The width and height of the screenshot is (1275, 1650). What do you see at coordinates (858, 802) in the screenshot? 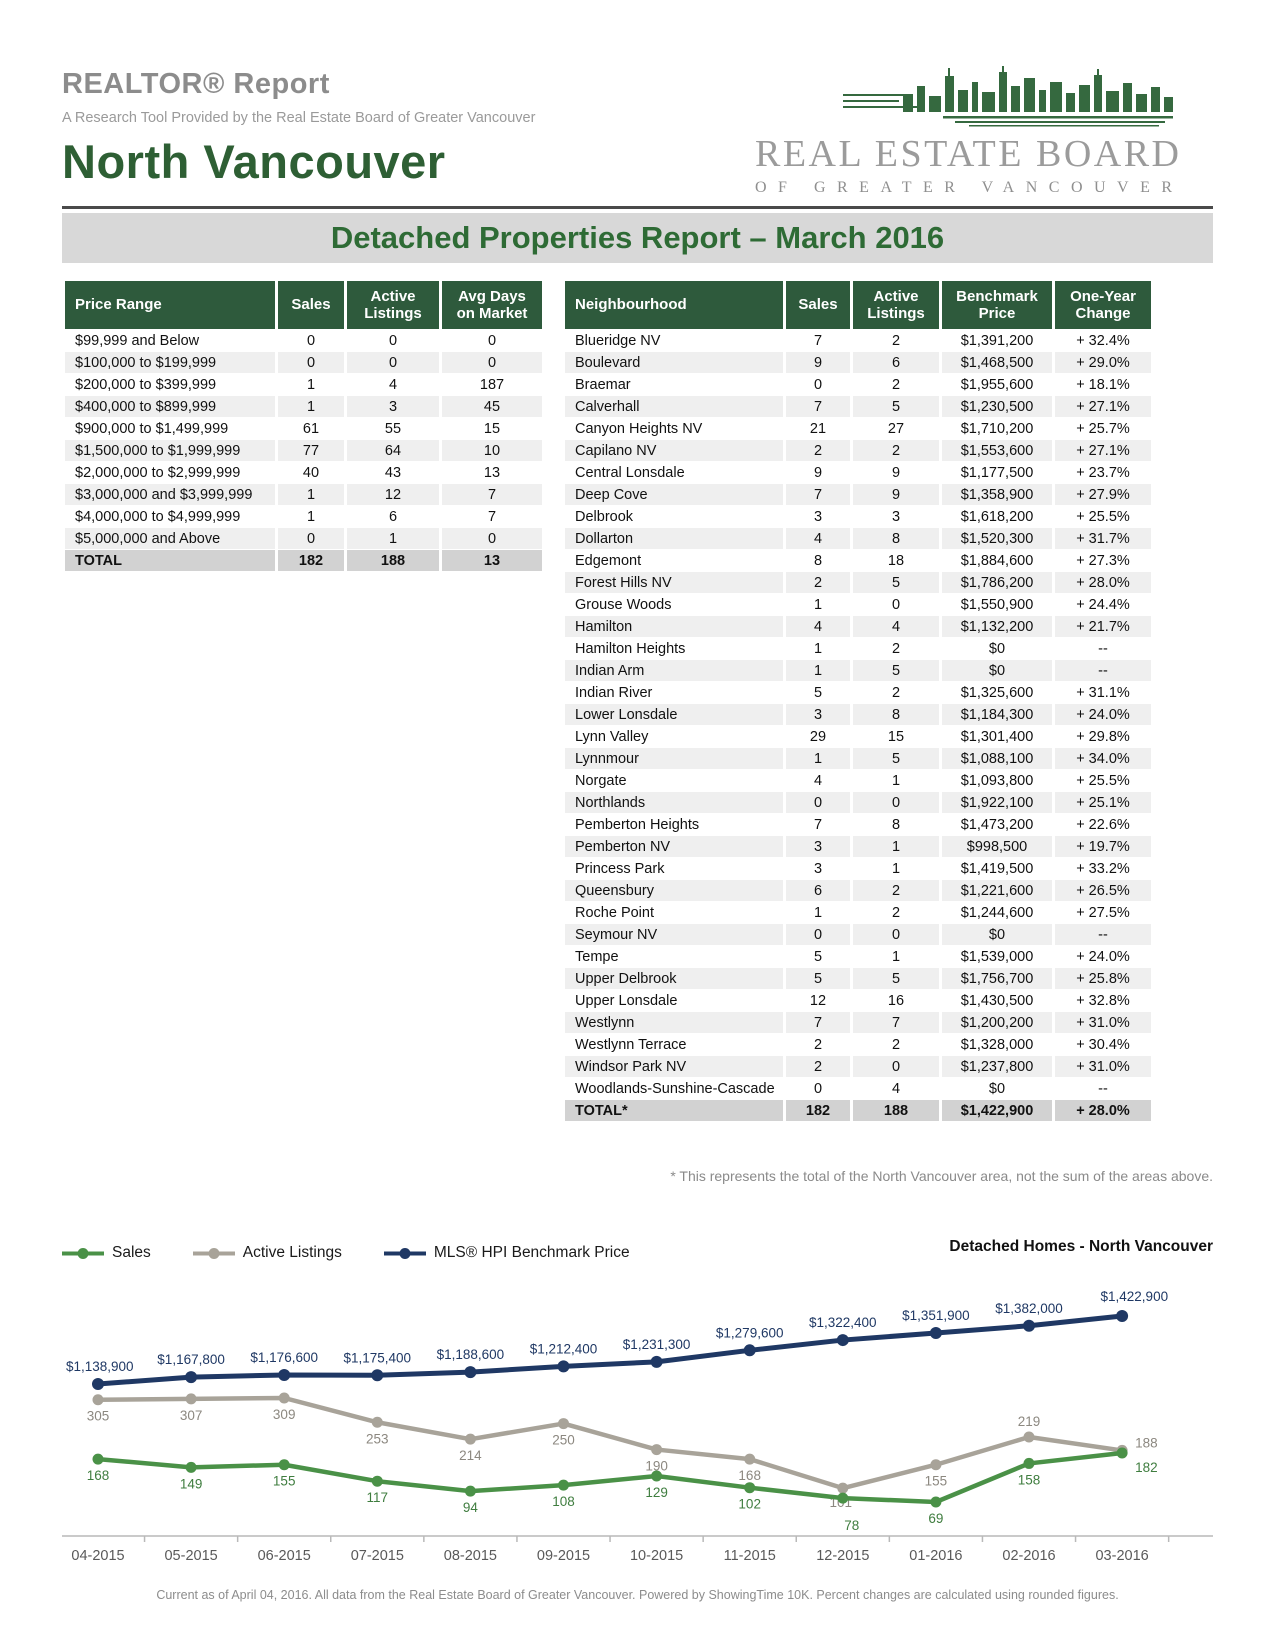
I see `table-row: Northlands 0 0 $1,922,100 + 25.1%` at bounding box center [858, 802].